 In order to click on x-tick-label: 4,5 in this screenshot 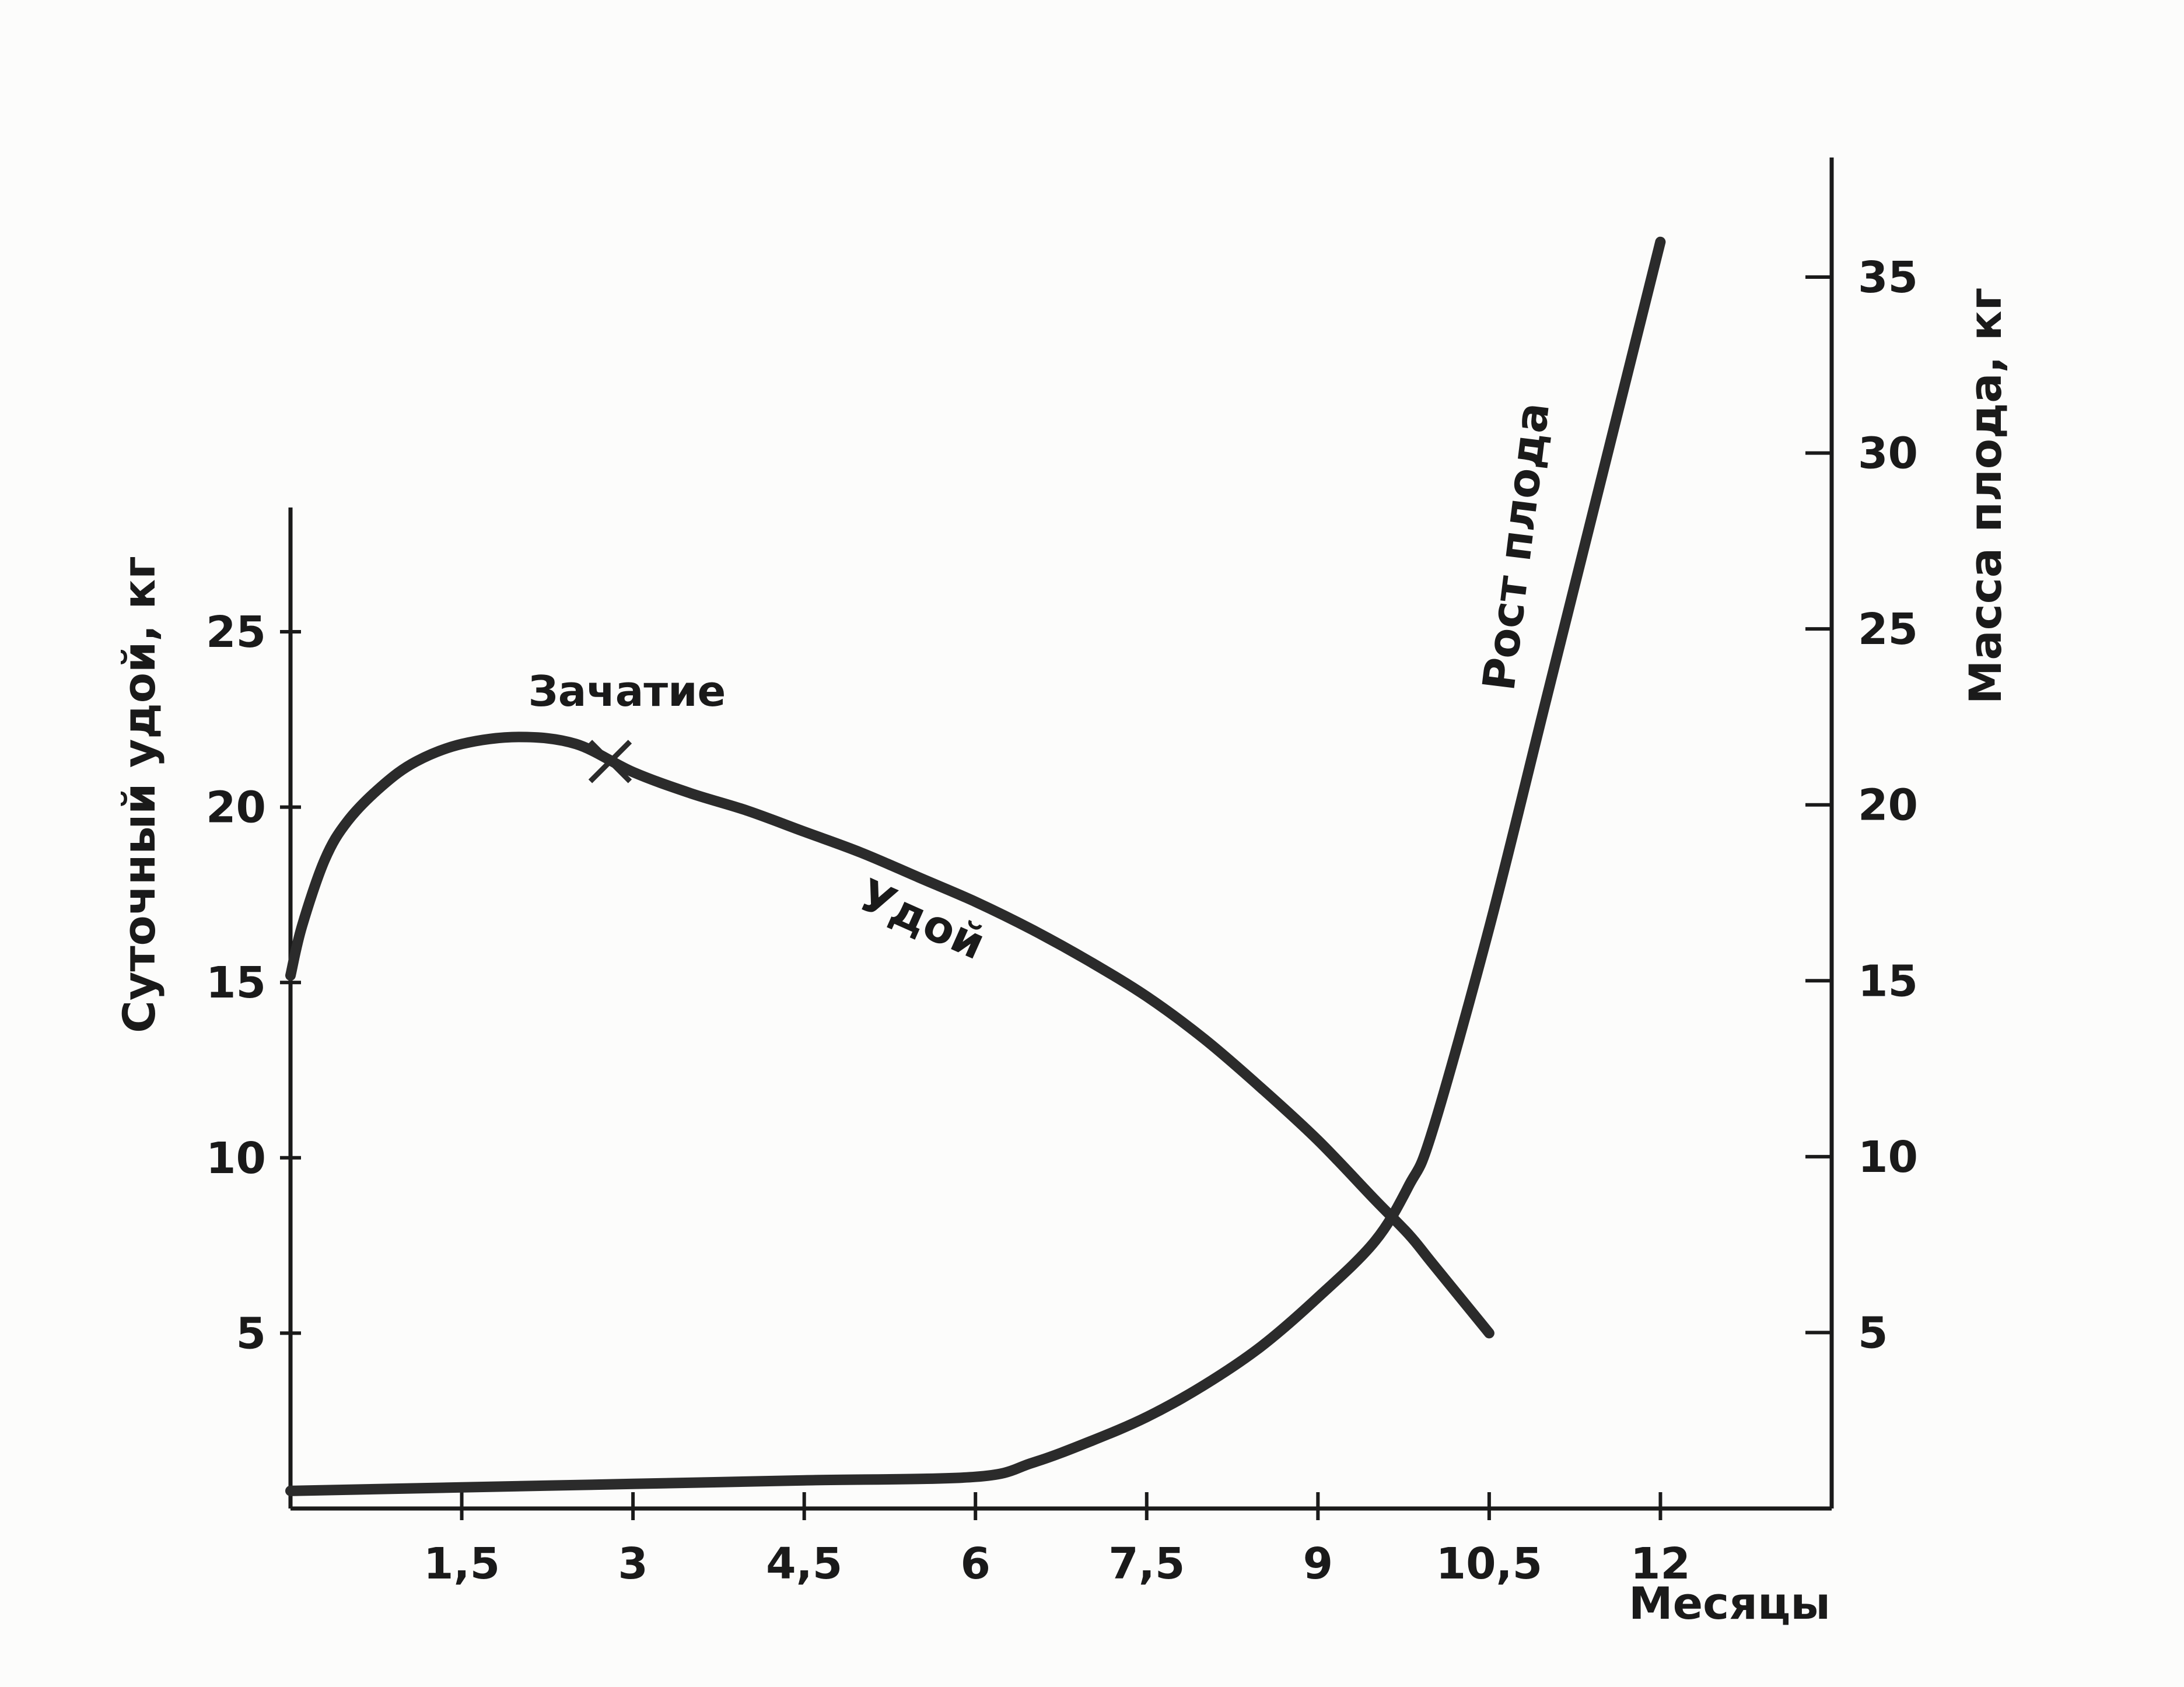, I will do `click(804, 1564)`.